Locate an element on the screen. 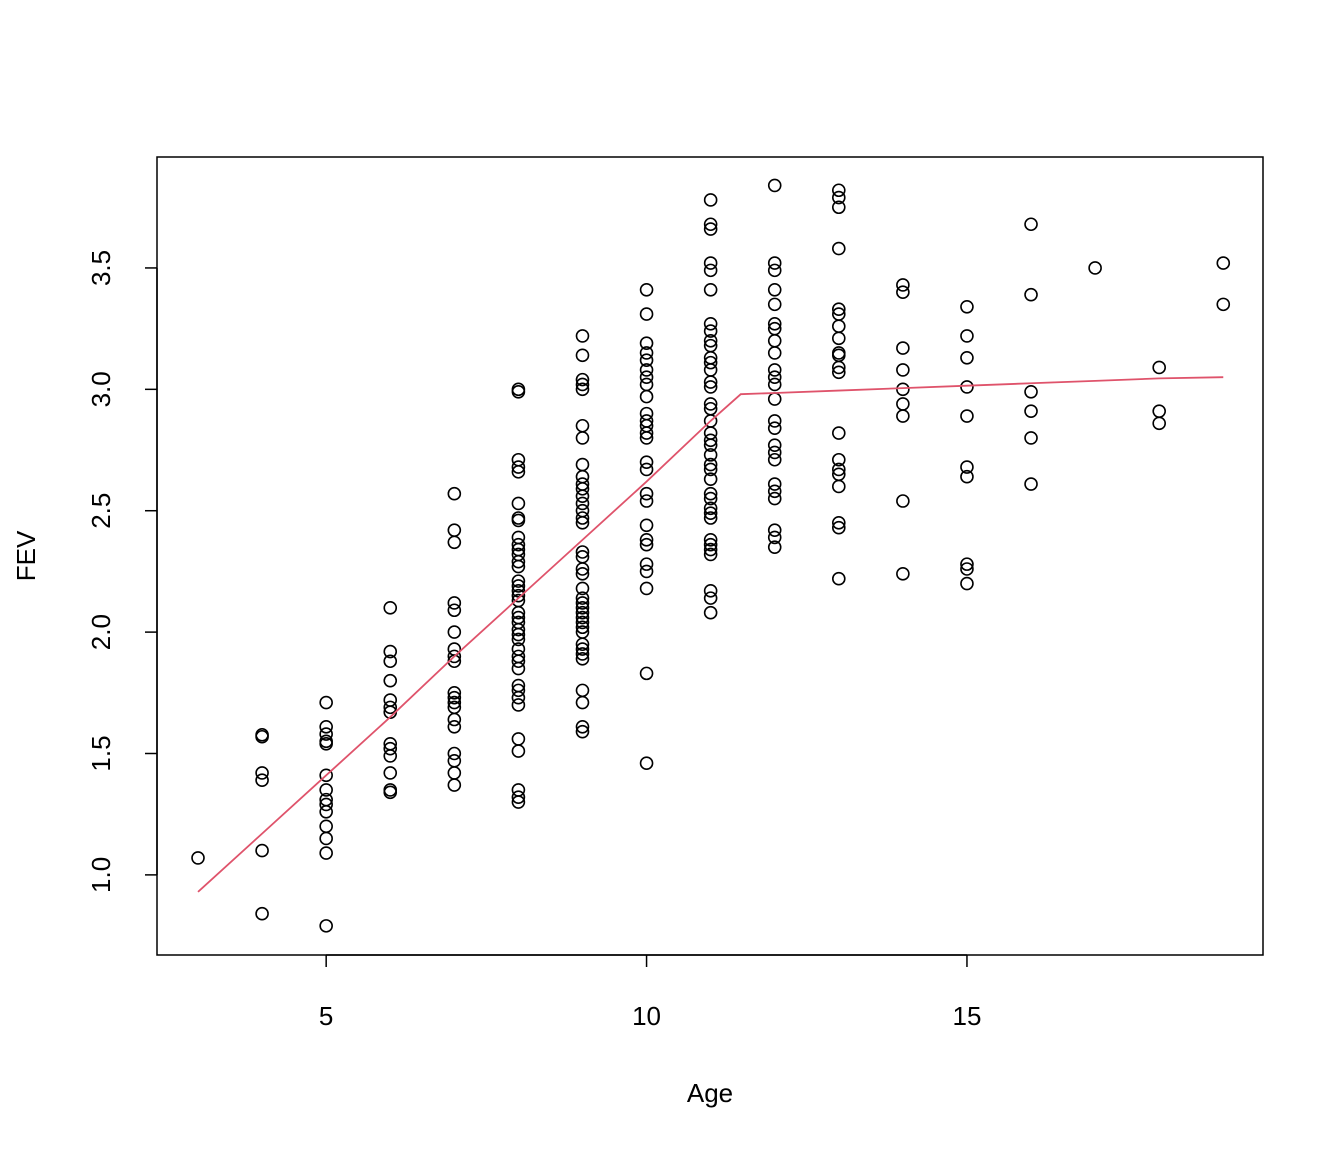 The image size is (1344, 1157). x-tick-label: 5 is located at coordinates (326, 1016).